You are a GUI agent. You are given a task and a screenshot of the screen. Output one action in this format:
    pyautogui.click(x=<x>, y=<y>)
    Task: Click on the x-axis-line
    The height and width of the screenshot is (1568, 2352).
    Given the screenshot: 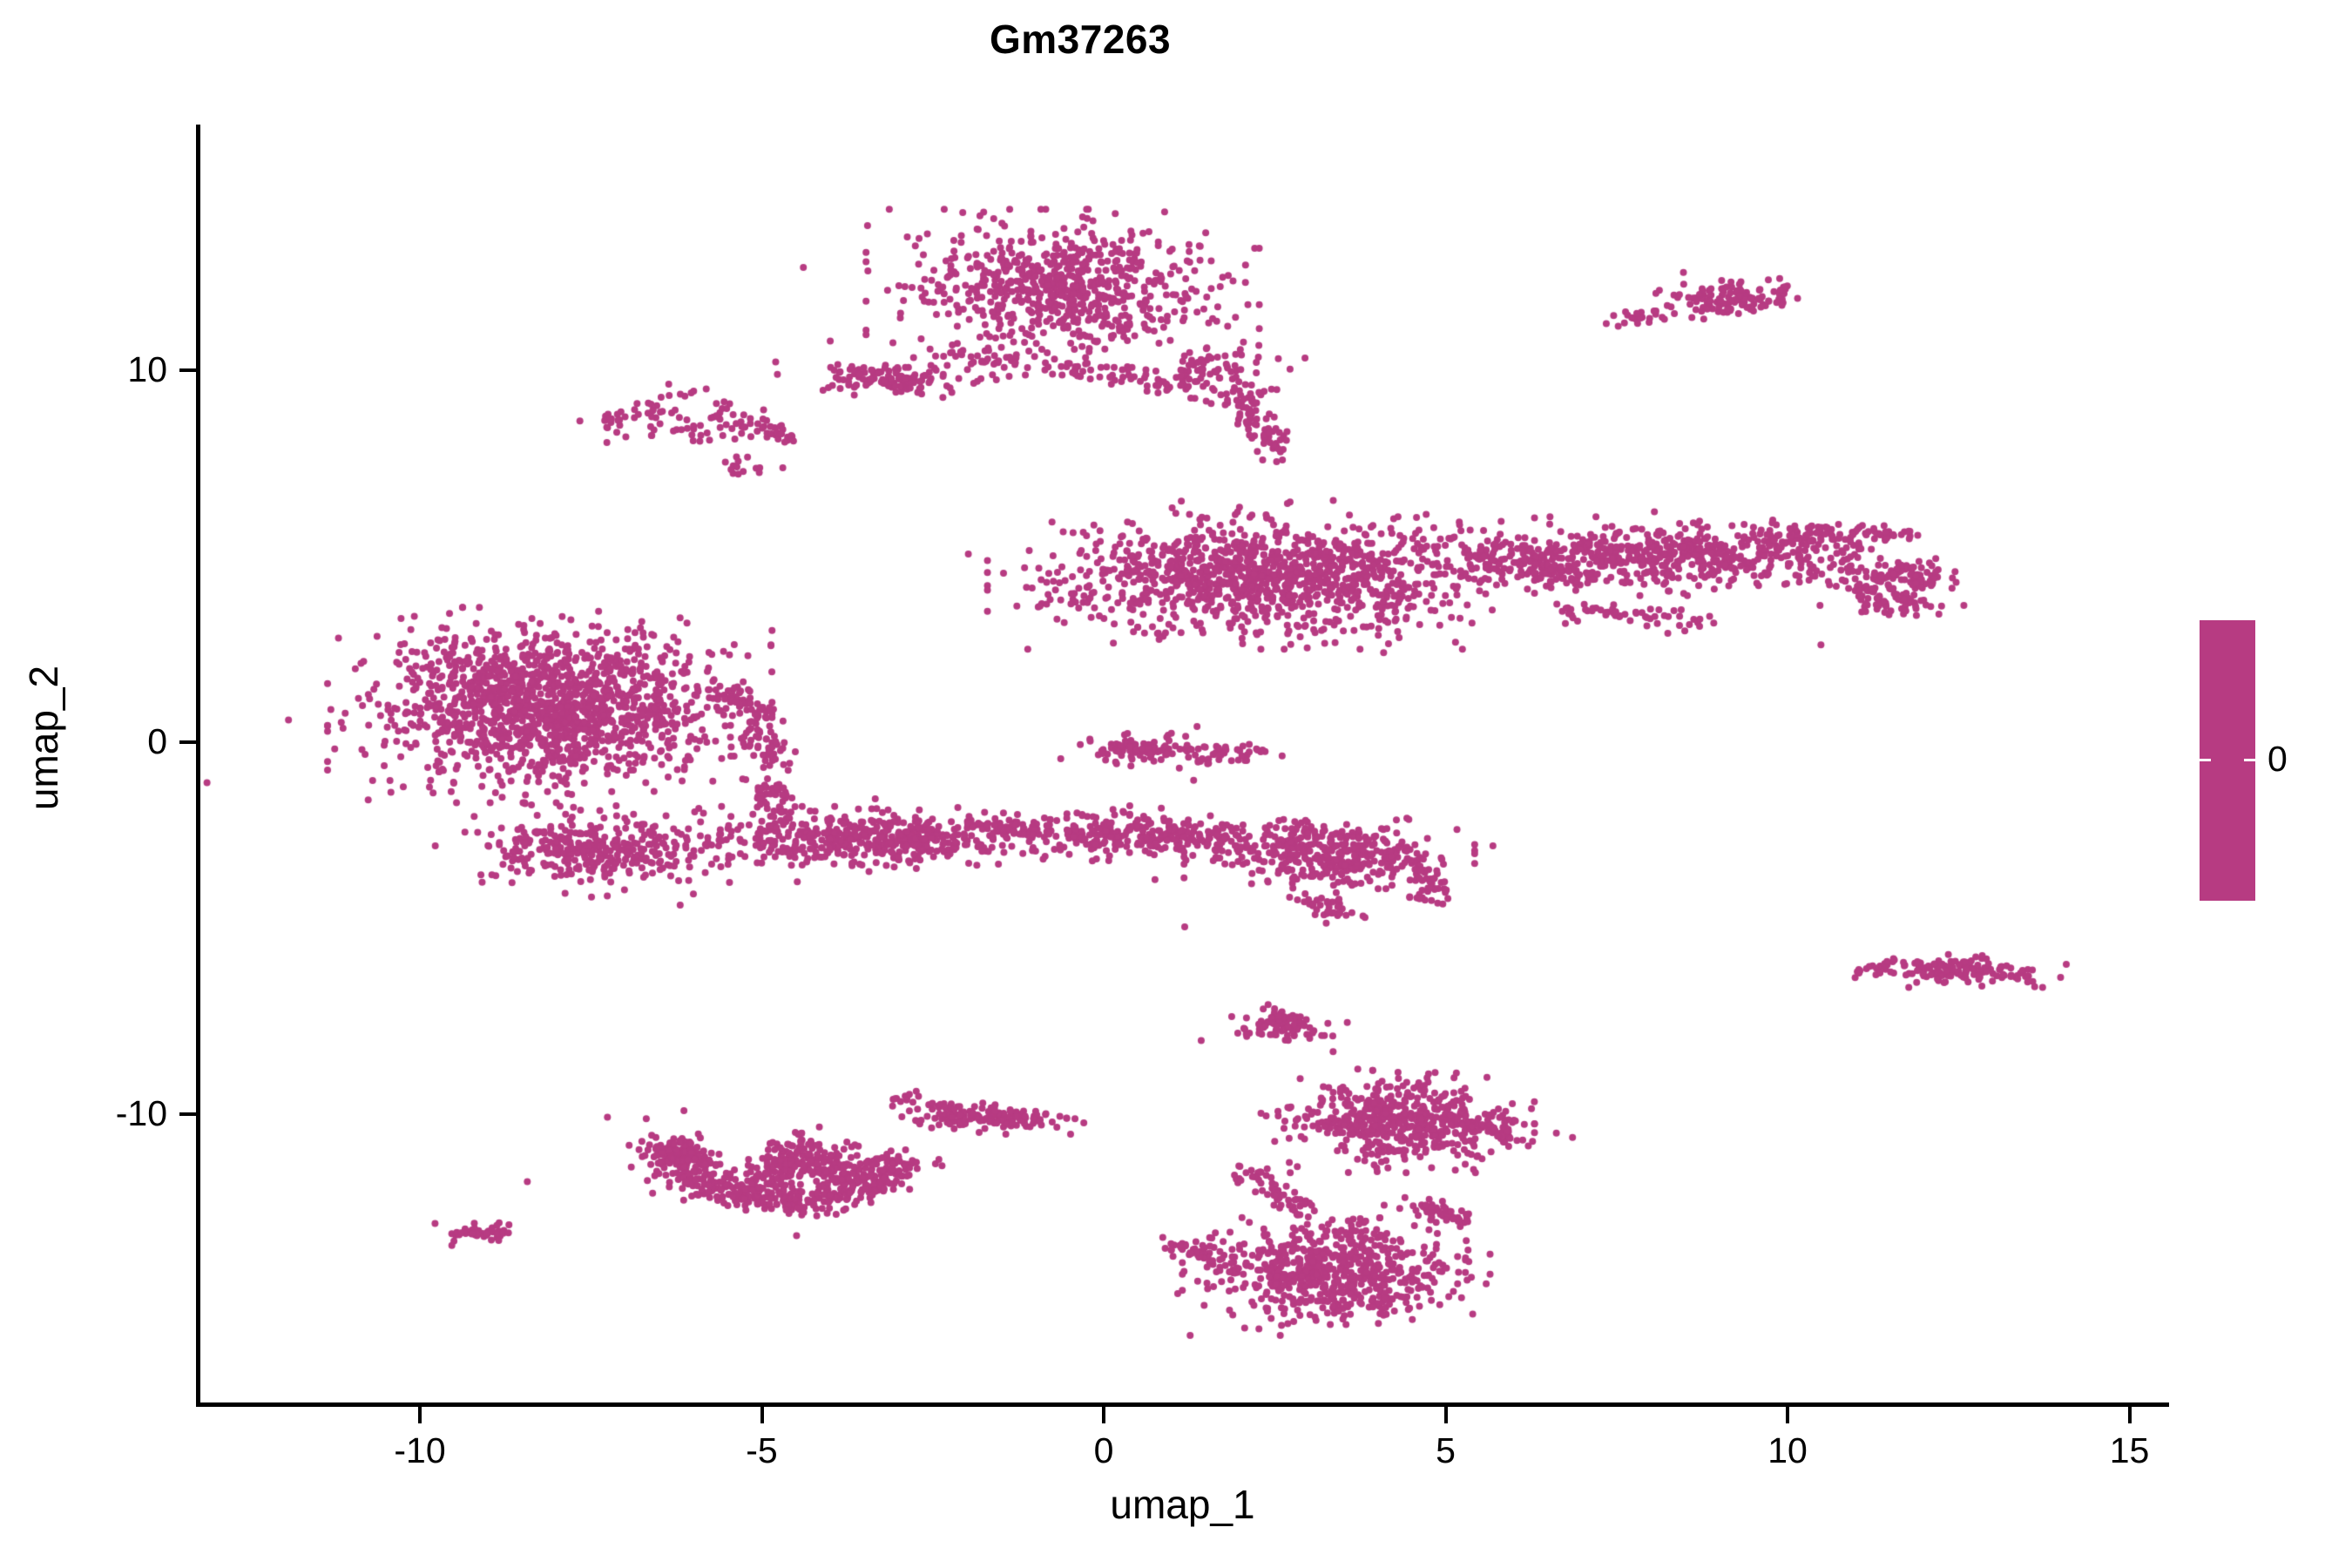 What is the action you would take?
    pyautogui.click(x=1182, y=1404)
    